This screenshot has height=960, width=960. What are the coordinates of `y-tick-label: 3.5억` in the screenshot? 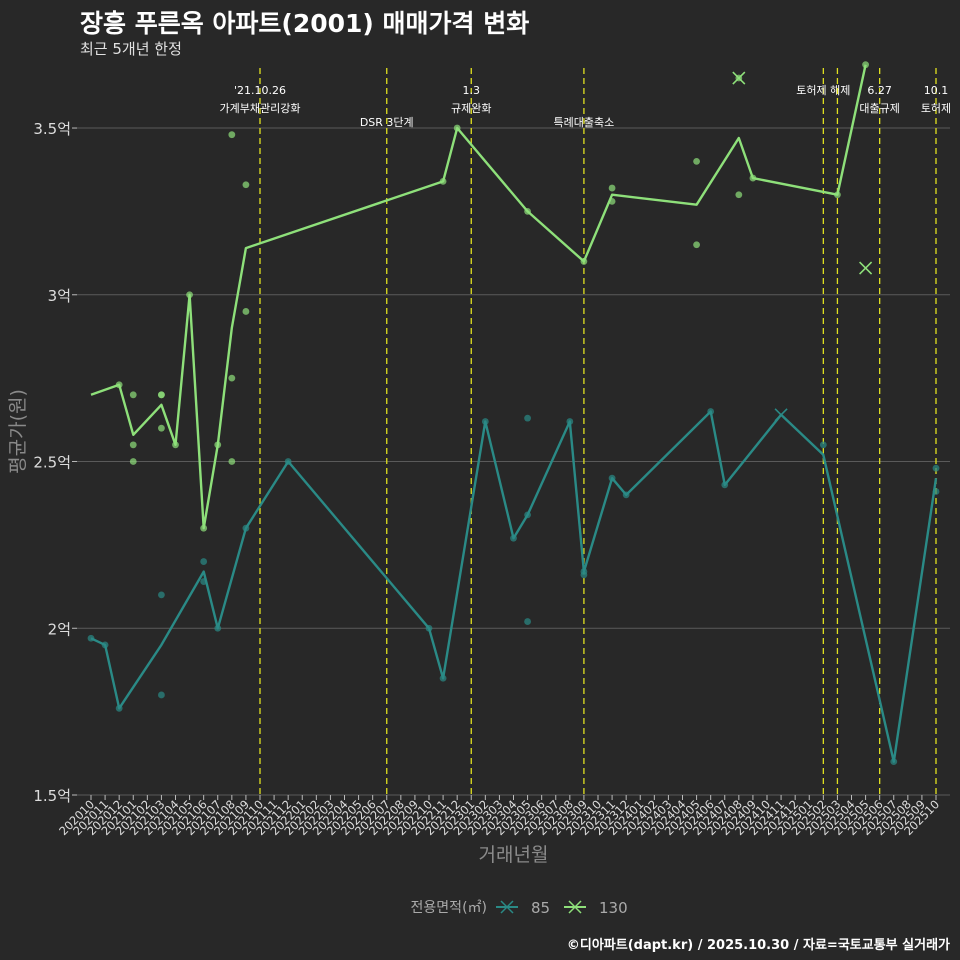 It's located at (52, 129).